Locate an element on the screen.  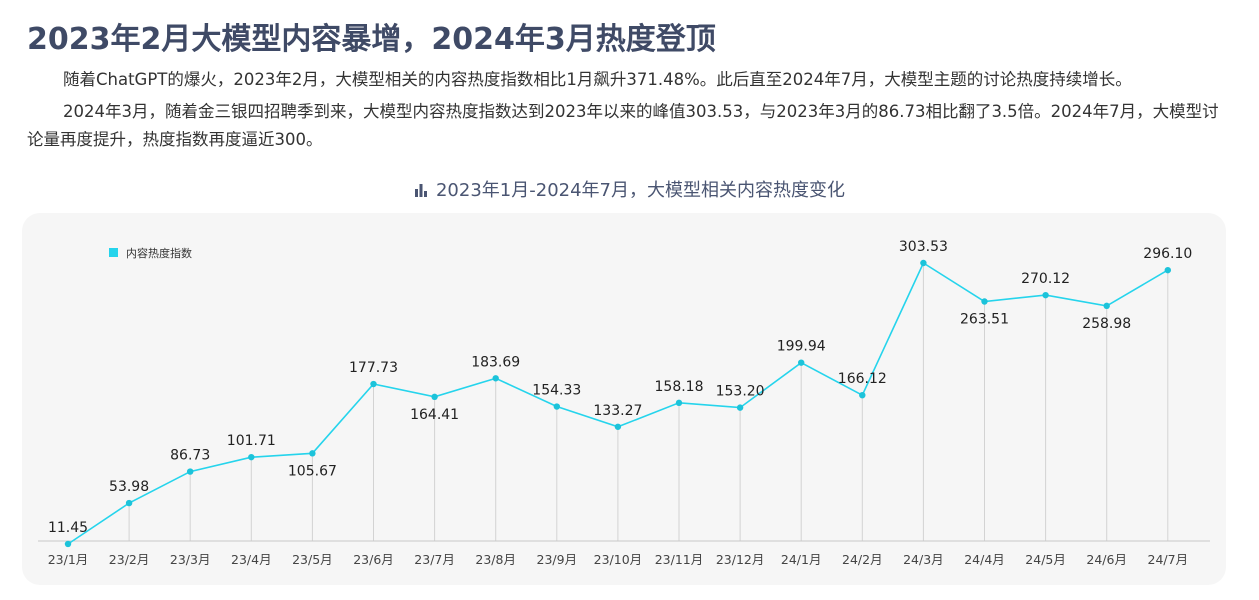
data-label-18: 296.10 is located at coordinates (1167, 254).